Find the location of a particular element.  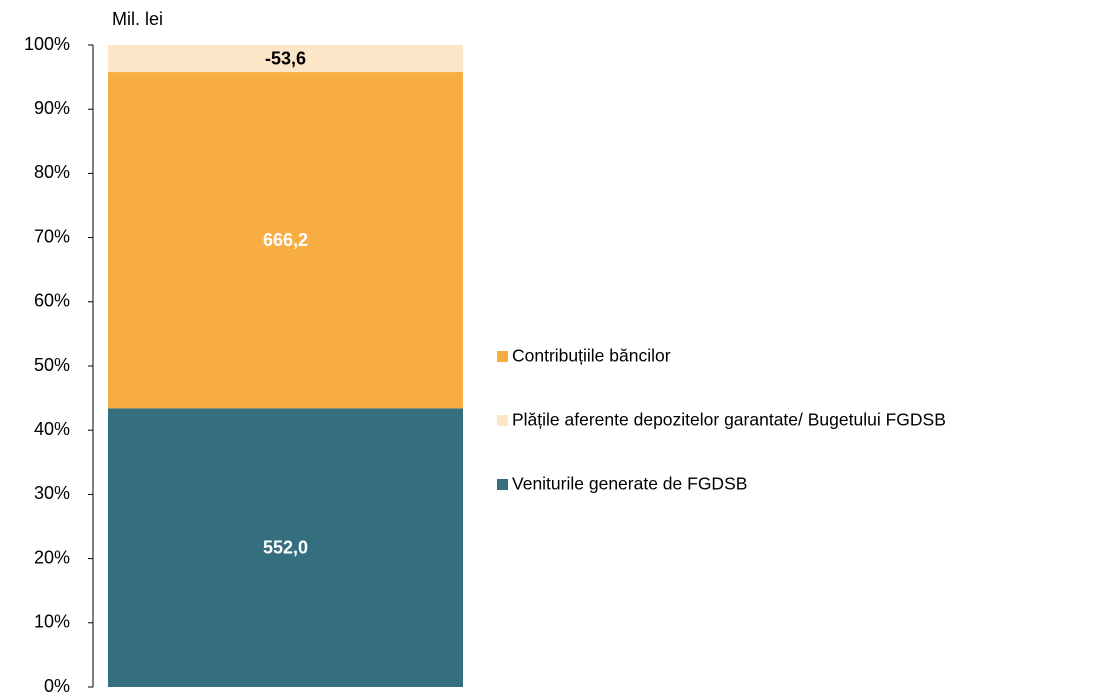

y-tick-label: 50% is located at coordinates (52, 365).